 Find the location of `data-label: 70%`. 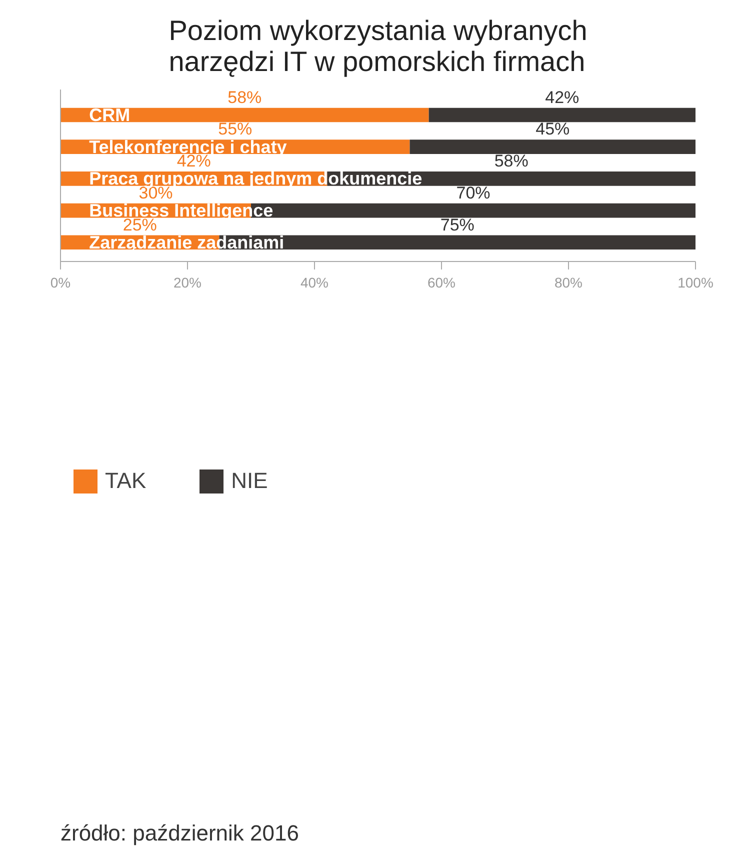

data-label: 70% is located at coordinates (473, 192).